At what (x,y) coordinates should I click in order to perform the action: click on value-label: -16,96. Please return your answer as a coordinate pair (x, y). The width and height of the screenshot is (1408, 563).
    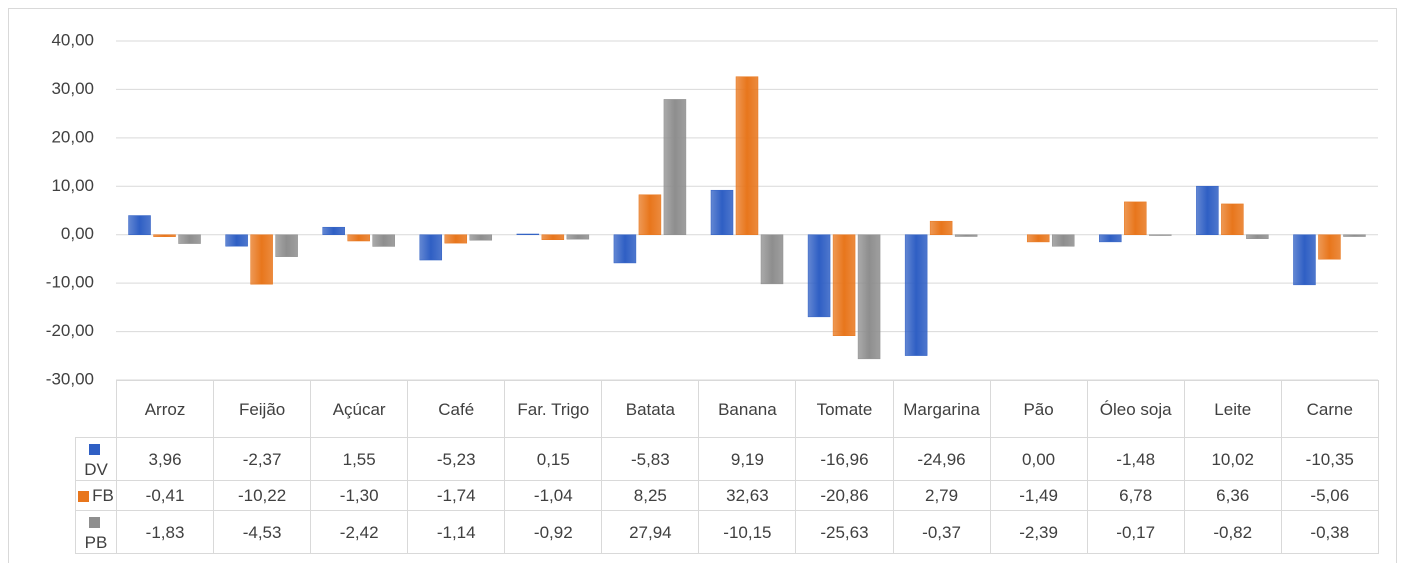
    Looking at the image, I should click on (844, 459).